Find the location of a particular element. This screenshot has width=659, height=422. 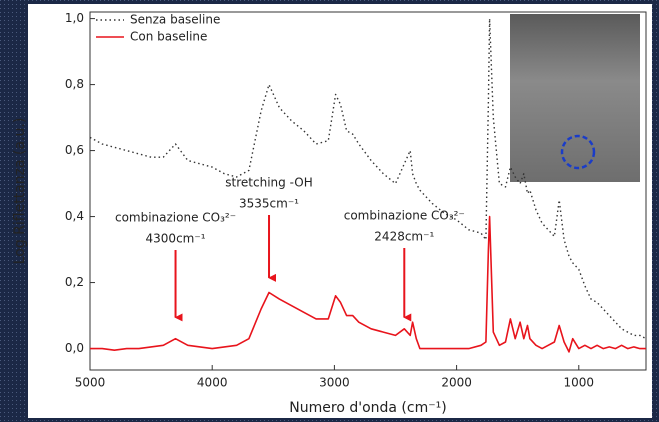

legend-label: Senza baseline is located at coordinates (175, 20).